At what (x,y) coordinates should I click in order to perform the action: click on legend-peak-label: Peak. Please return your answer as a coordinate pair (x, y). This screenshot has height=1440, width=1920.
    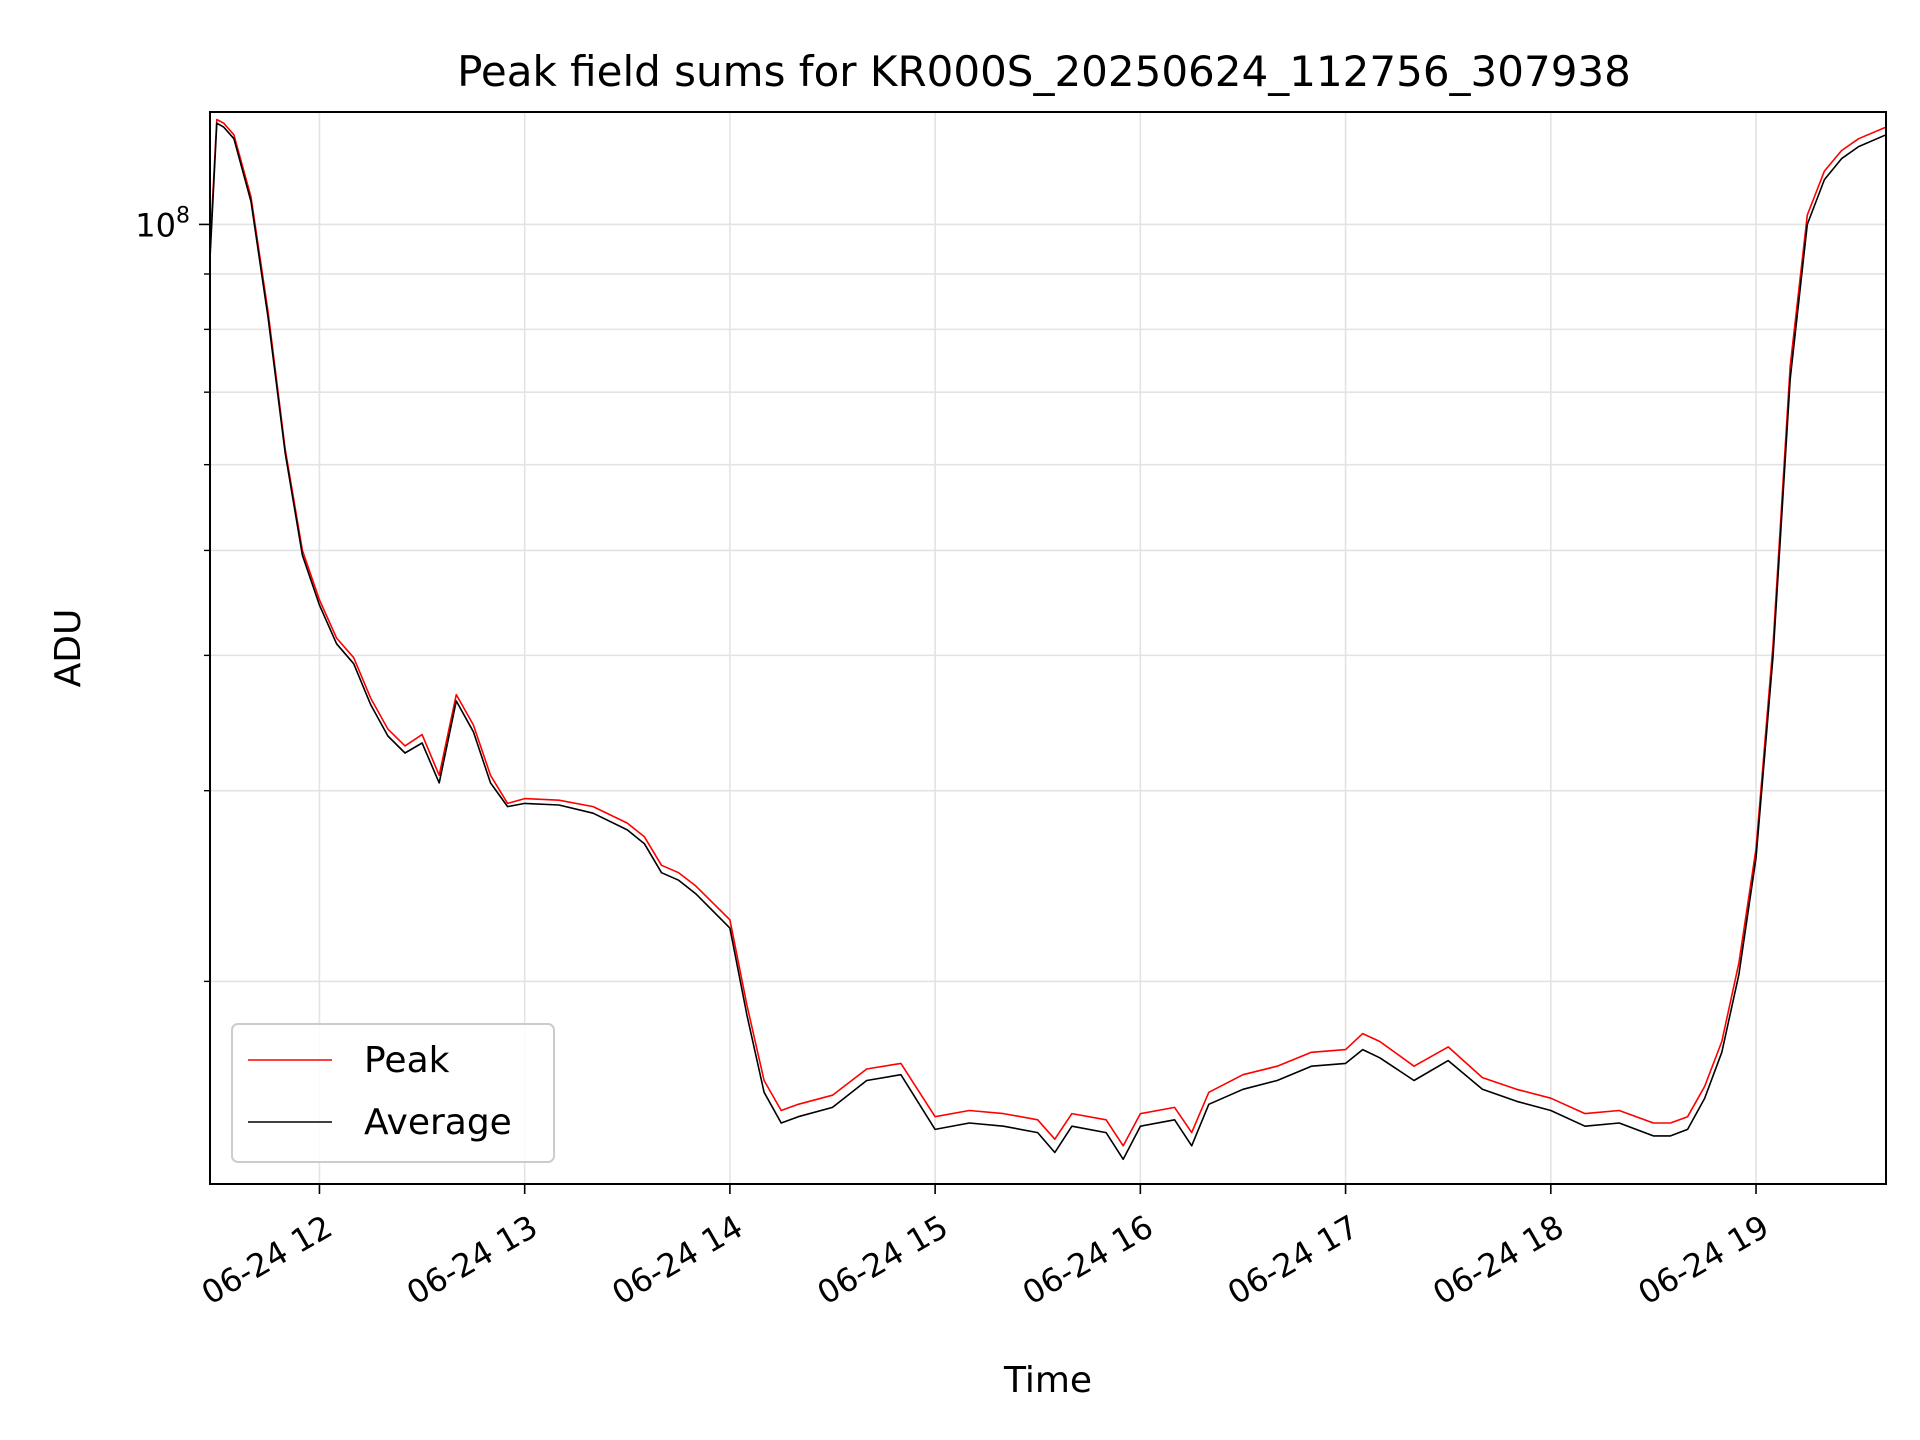
    Looking at the image, I should click on (407, 1060).